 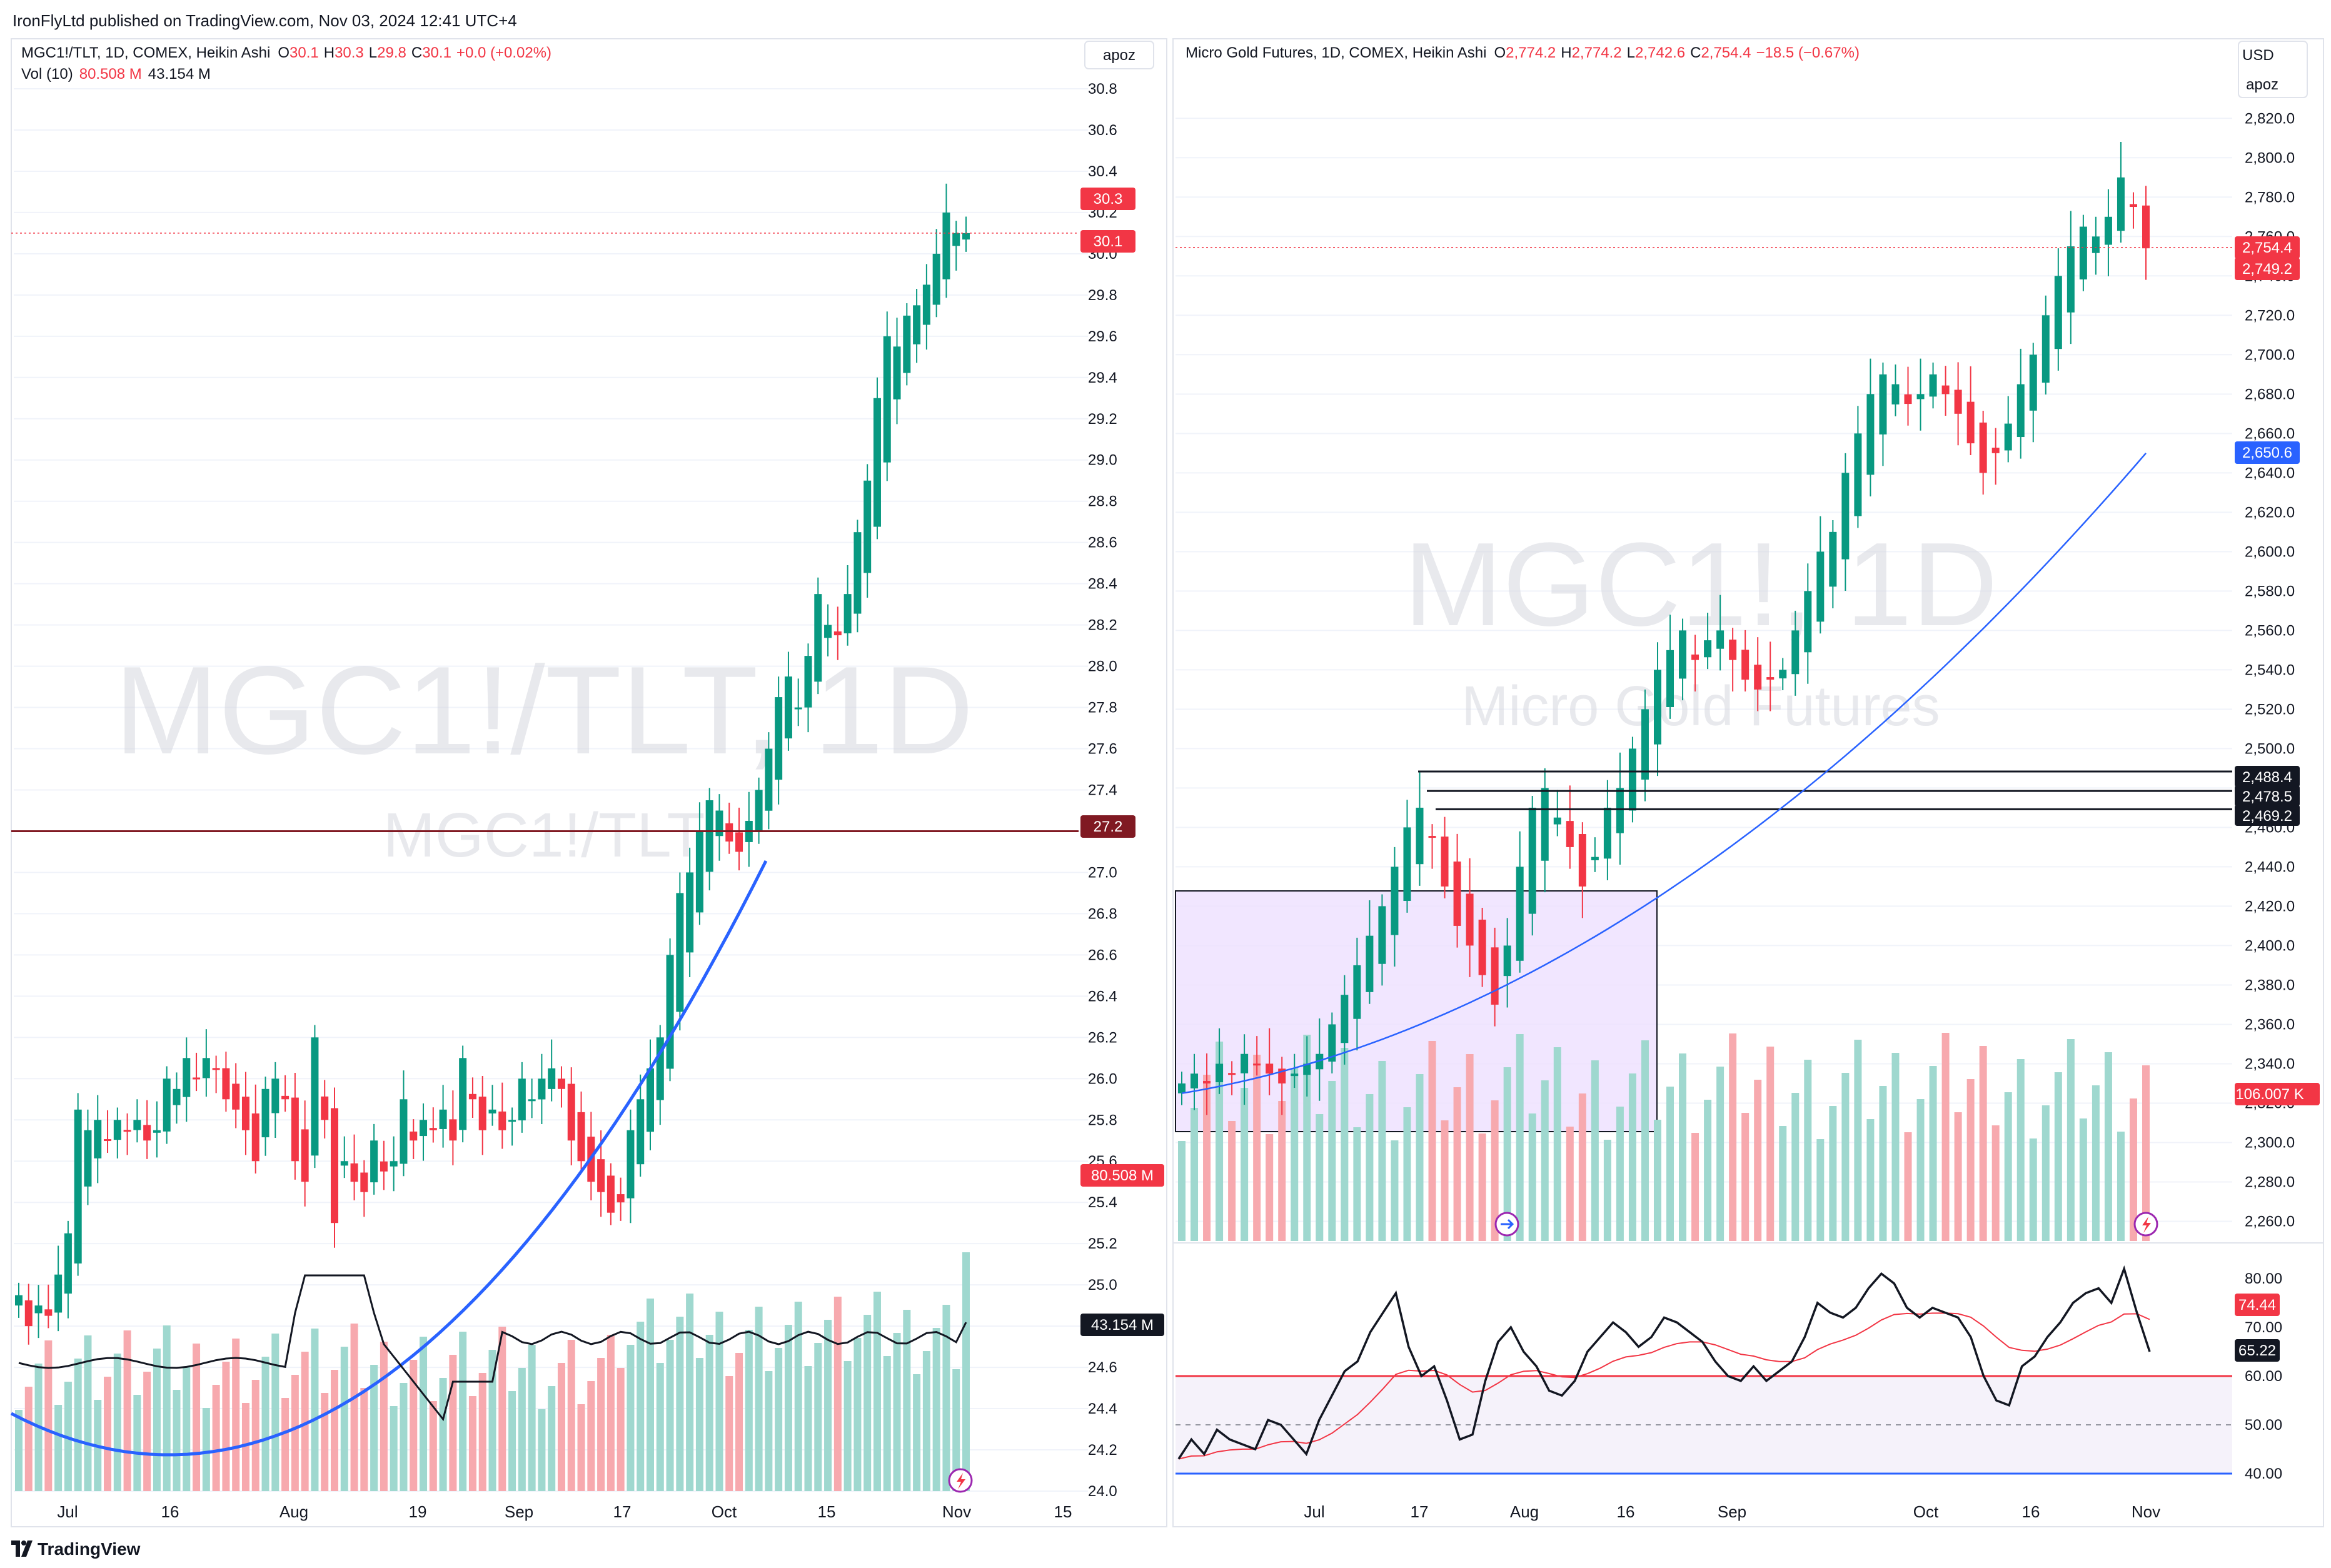 I want to click on right-scale-mode-button, so click(x=2273, y=69).